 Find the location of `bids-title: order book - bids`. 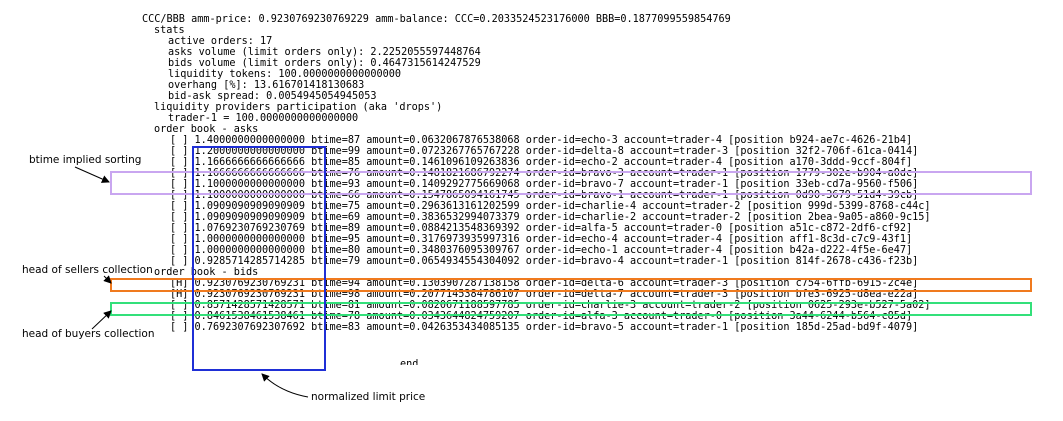

bids-title: order book - bids is located at coordinates (206, 272).